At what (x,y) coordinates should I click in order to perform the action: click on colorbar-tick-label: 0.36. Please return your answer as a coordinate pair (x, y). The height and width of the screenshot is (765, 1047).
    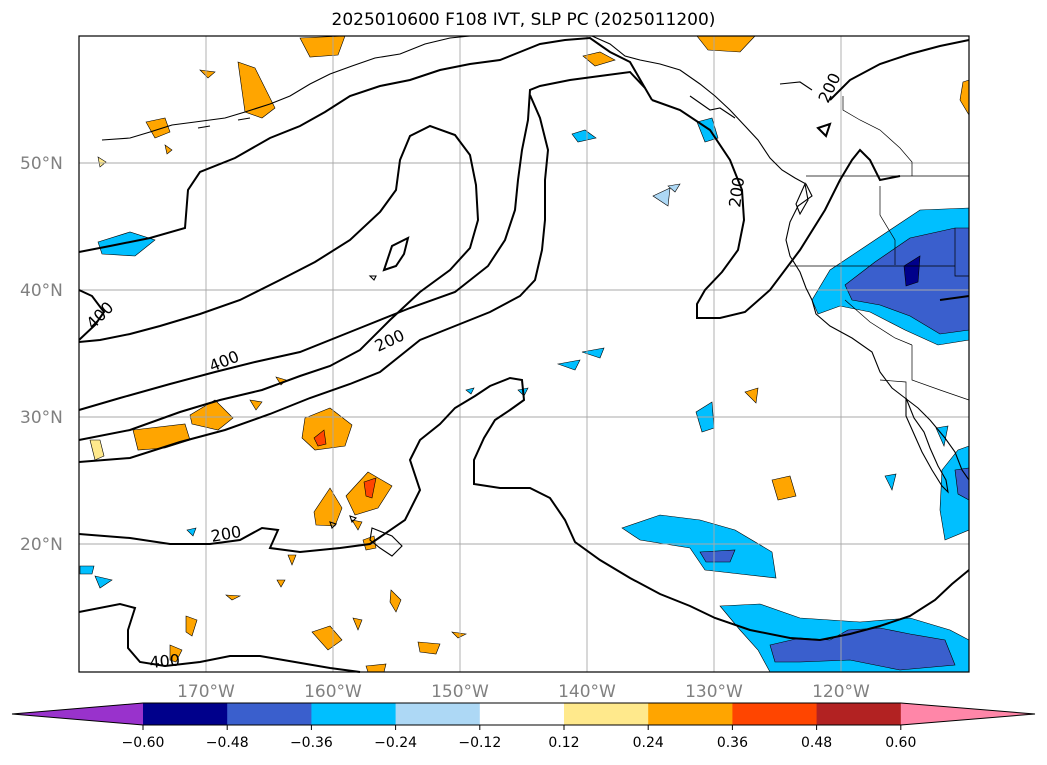
    Looking at the image, I should click on (732, 743).